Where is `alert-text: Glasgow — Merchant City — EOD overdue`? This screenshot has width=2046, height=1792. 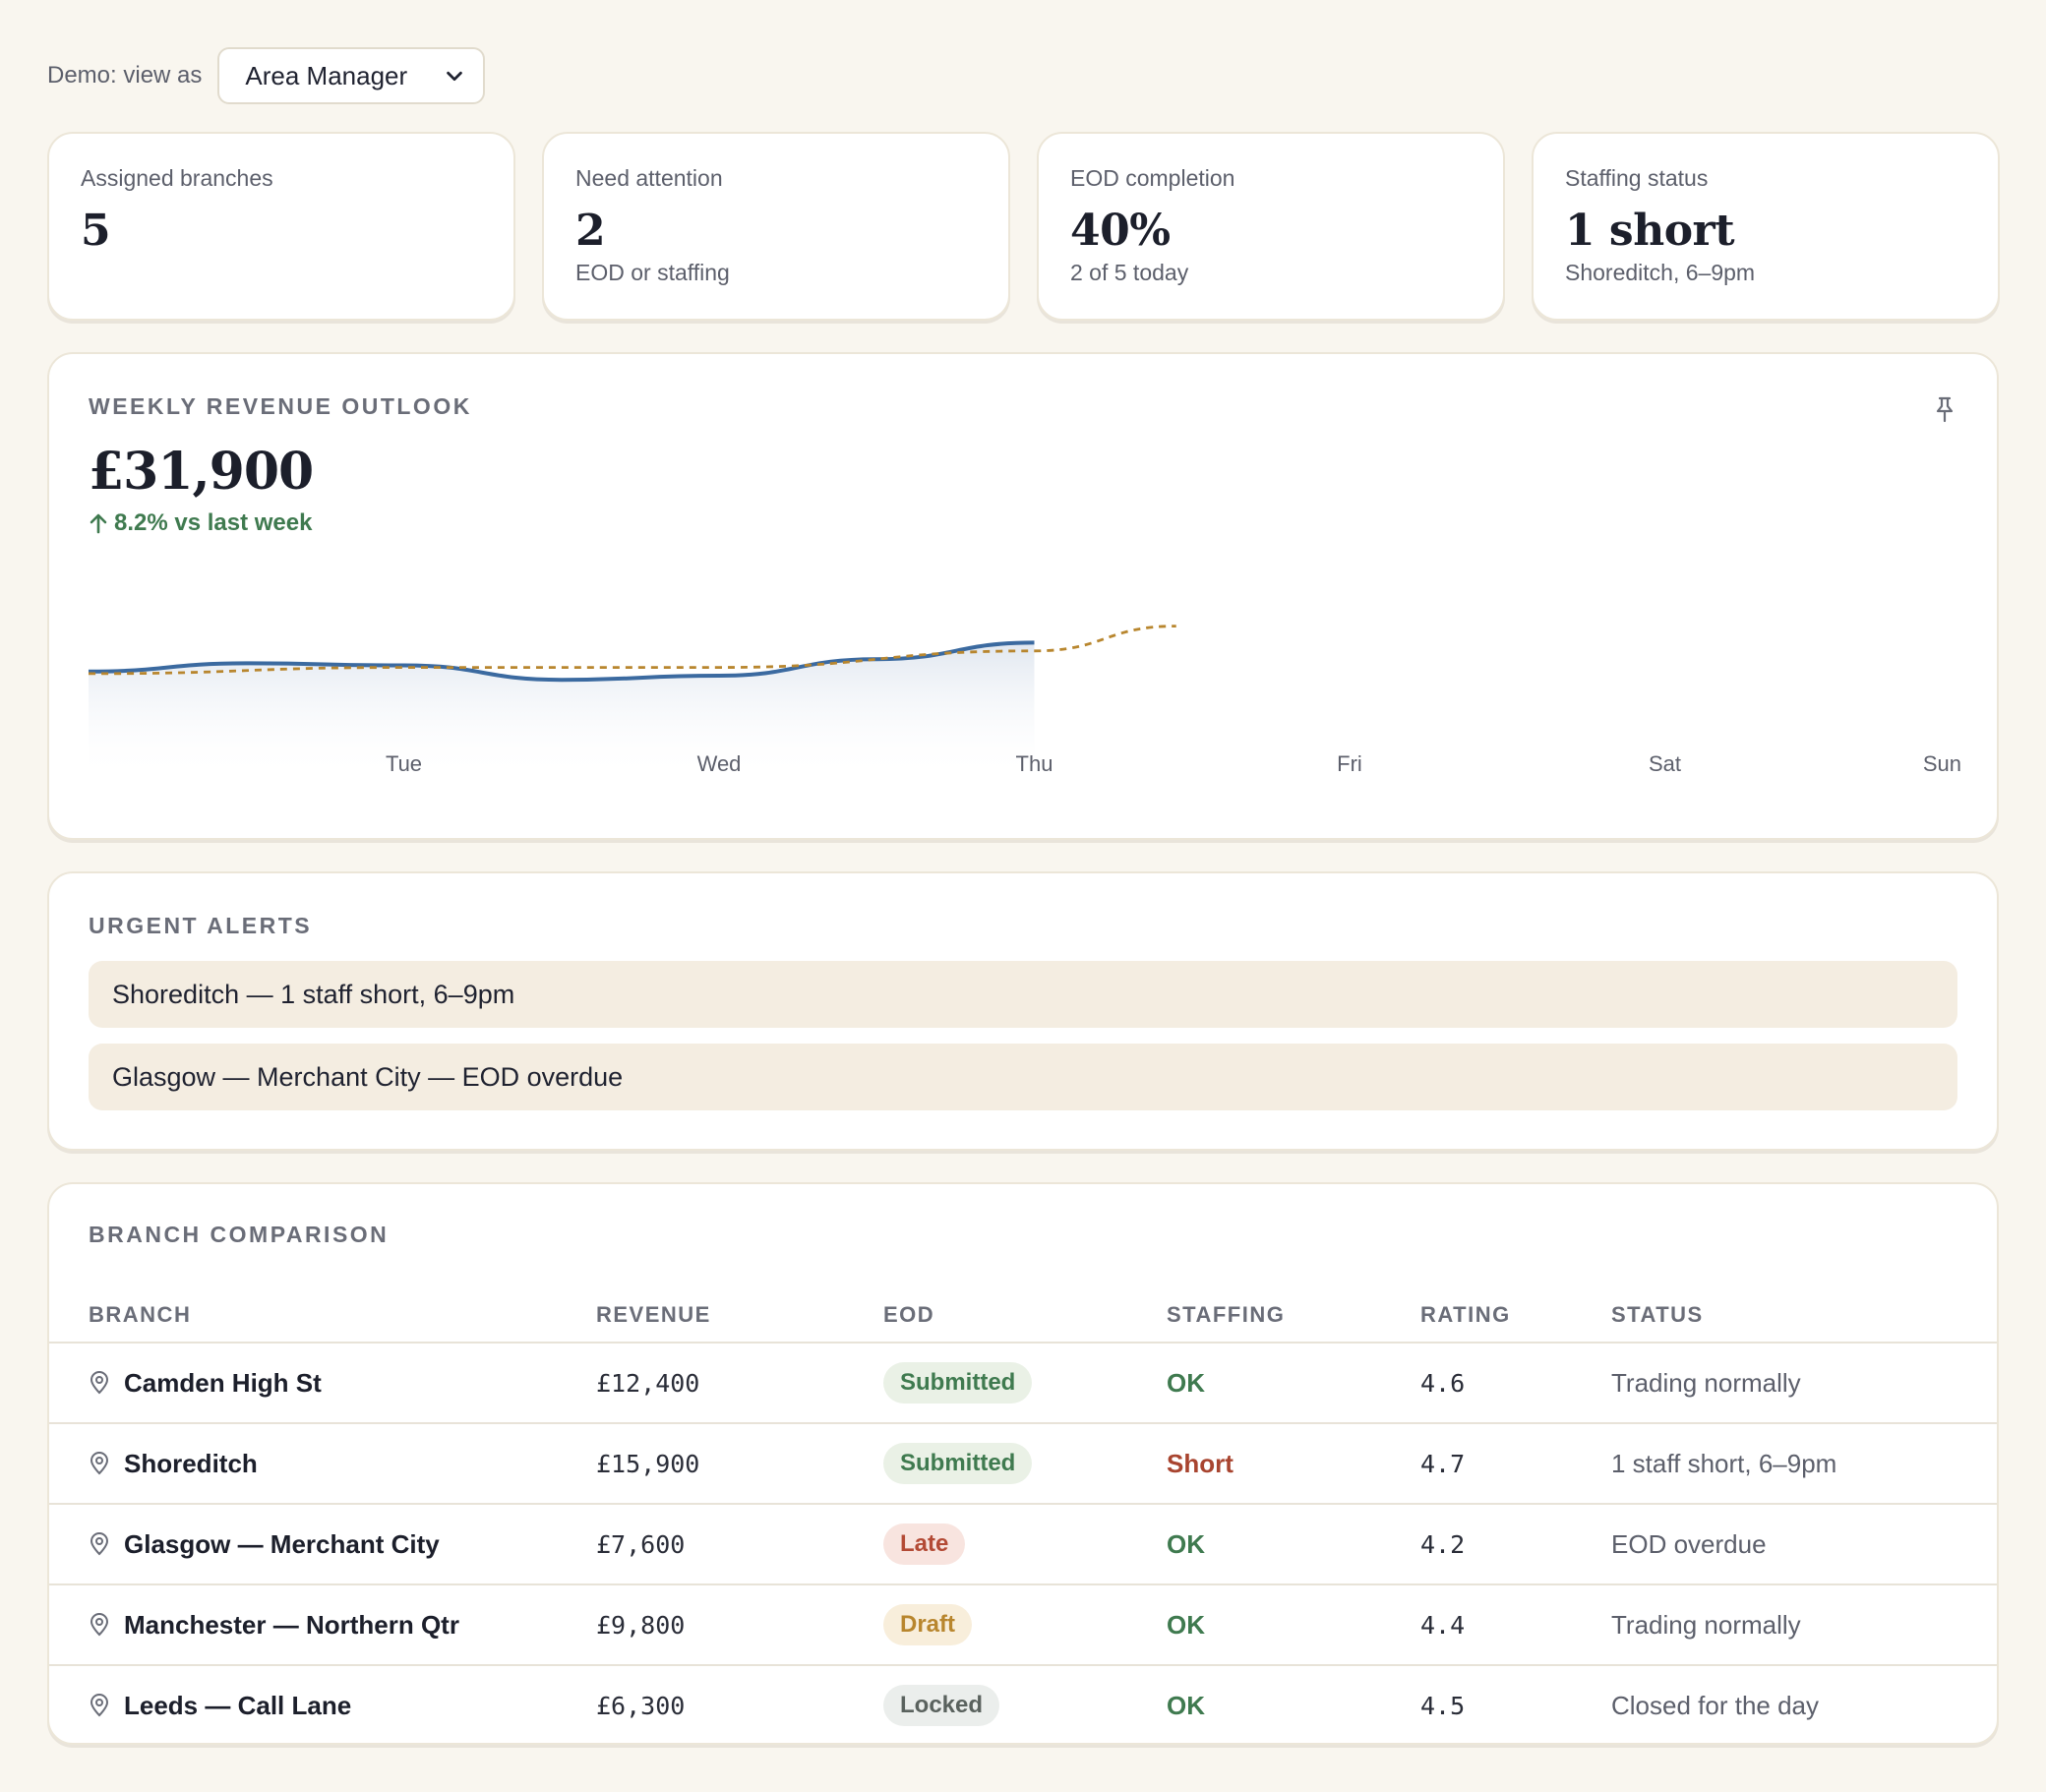
alert-text: Glasgow — Merchant City — EOD overdue is located at coordinates (368, 1076).